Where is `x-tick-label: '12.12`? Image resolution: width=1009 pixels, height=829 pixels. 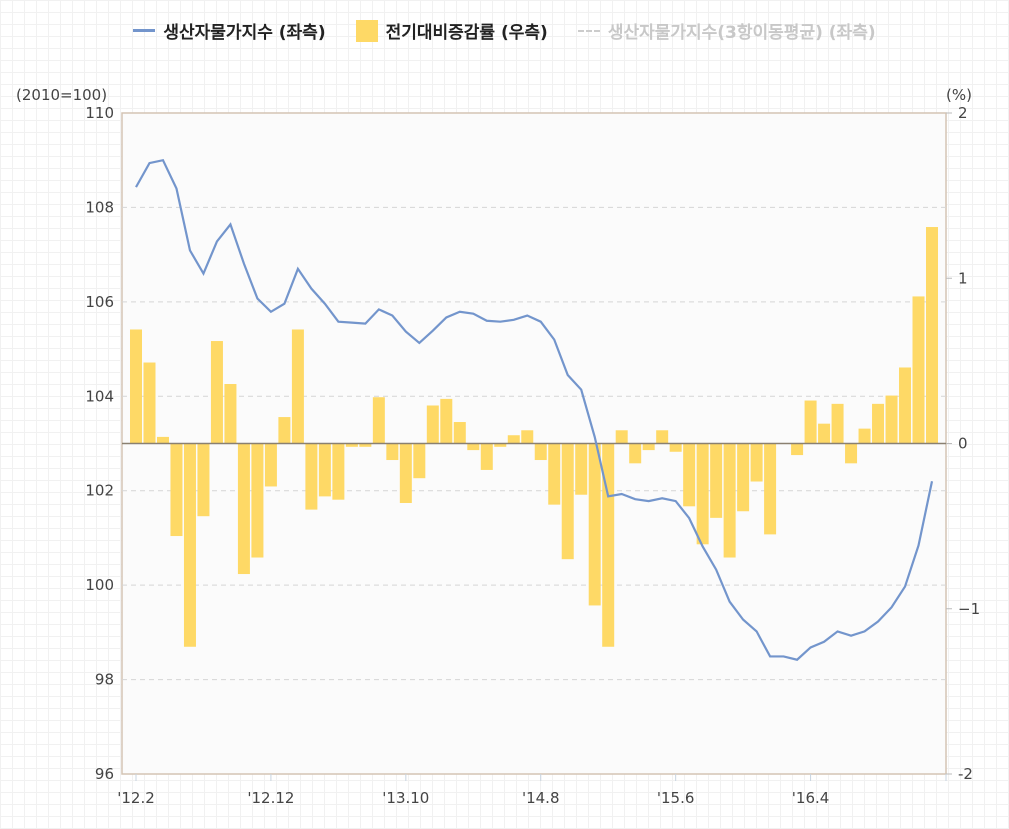 x-tick-label: '12.12 is located at coordinates (270, 798).